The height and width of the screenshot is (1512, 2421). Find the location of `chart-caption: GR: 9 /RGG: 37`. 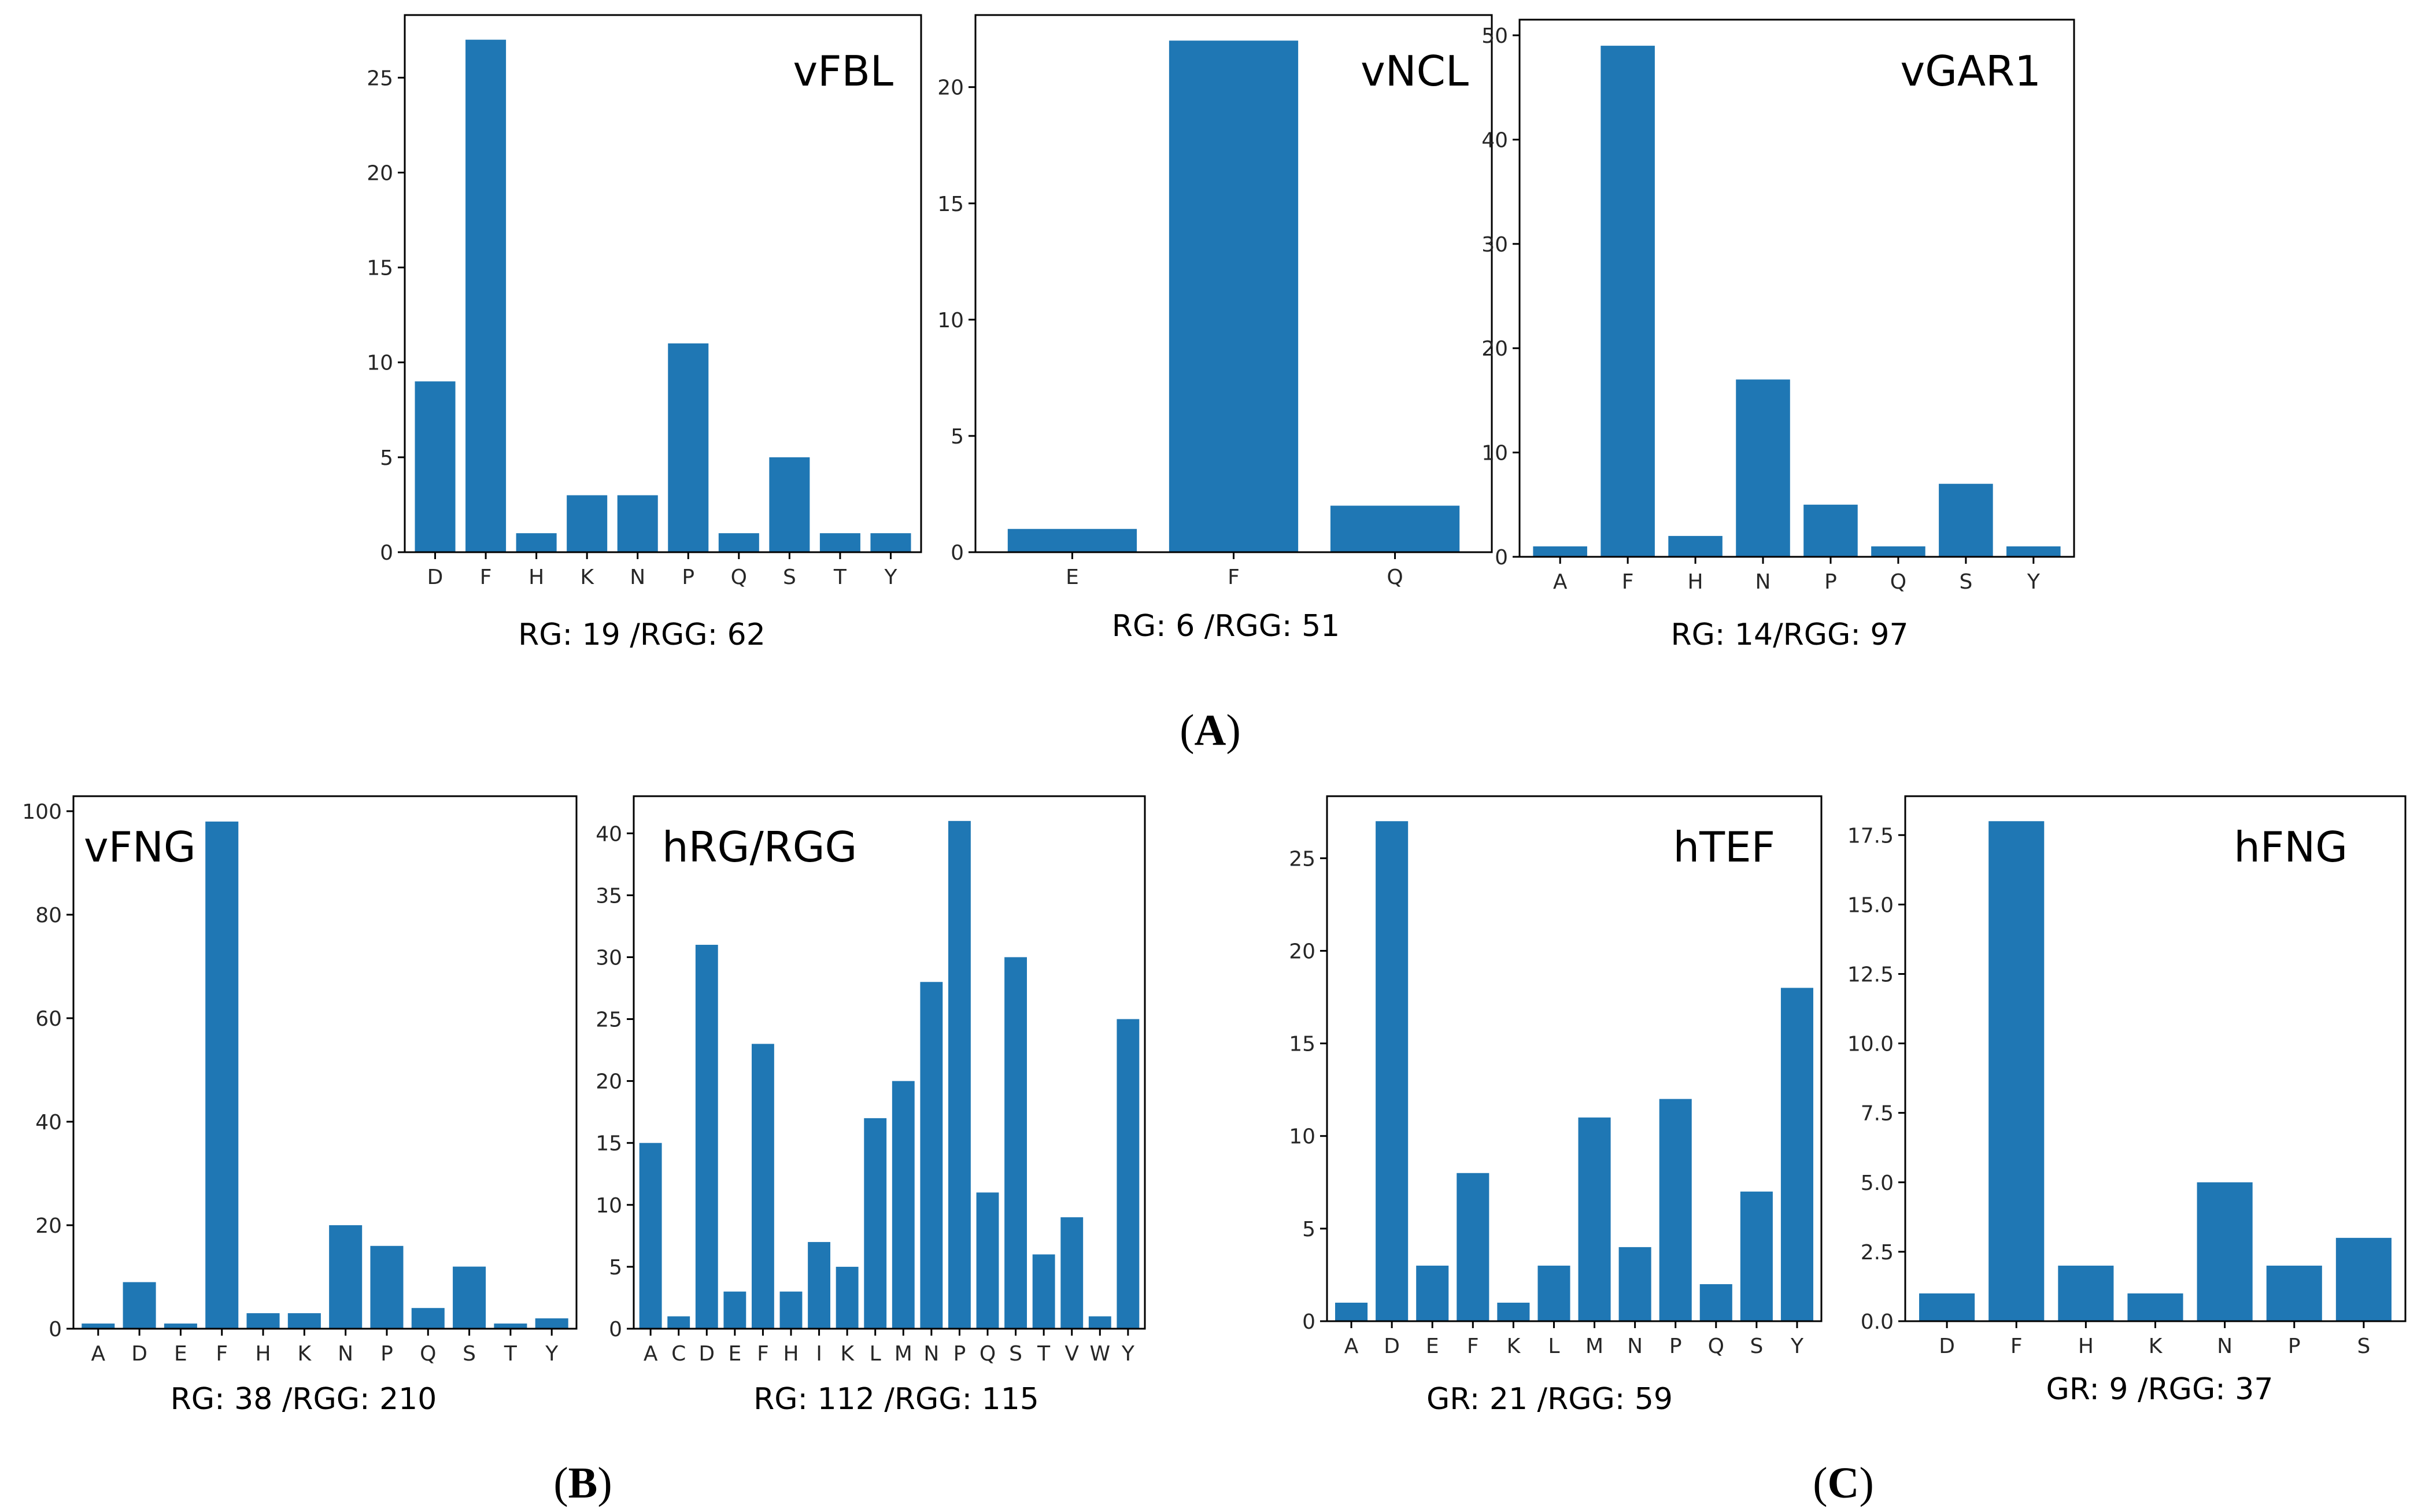

chart-caption: GR: 9 /RGG: 37 is located at coordinates (2160, 1389).